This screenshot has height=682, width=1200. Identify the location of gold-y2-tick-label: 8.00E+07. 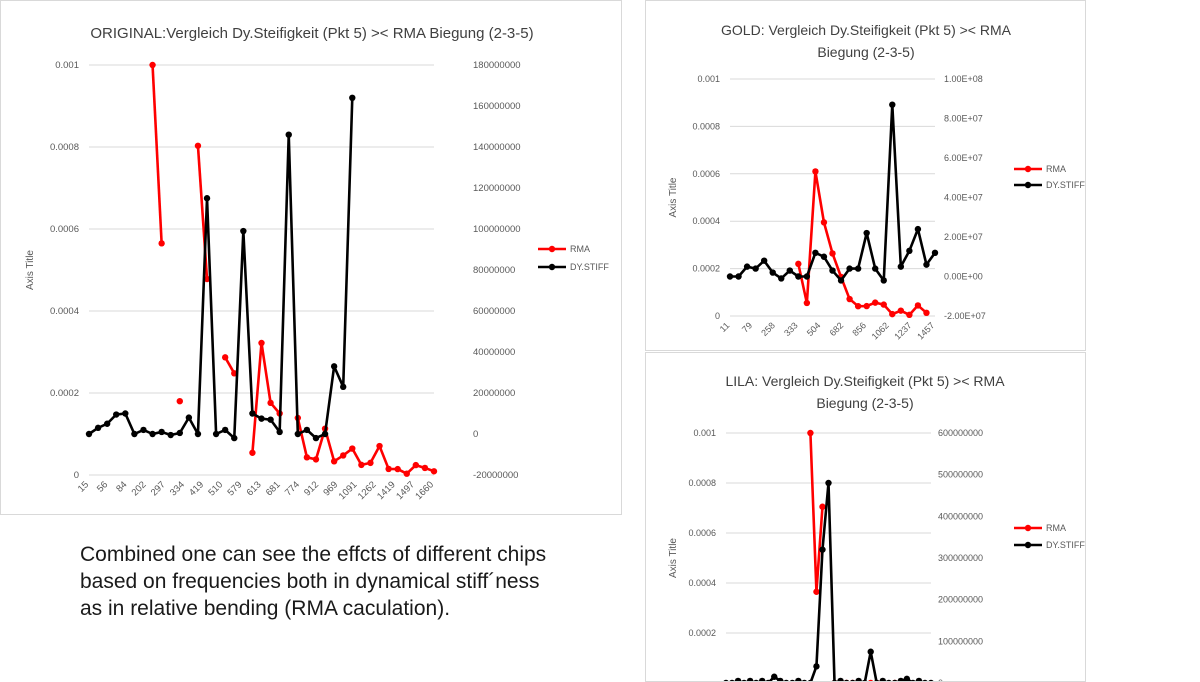
(963, 119).